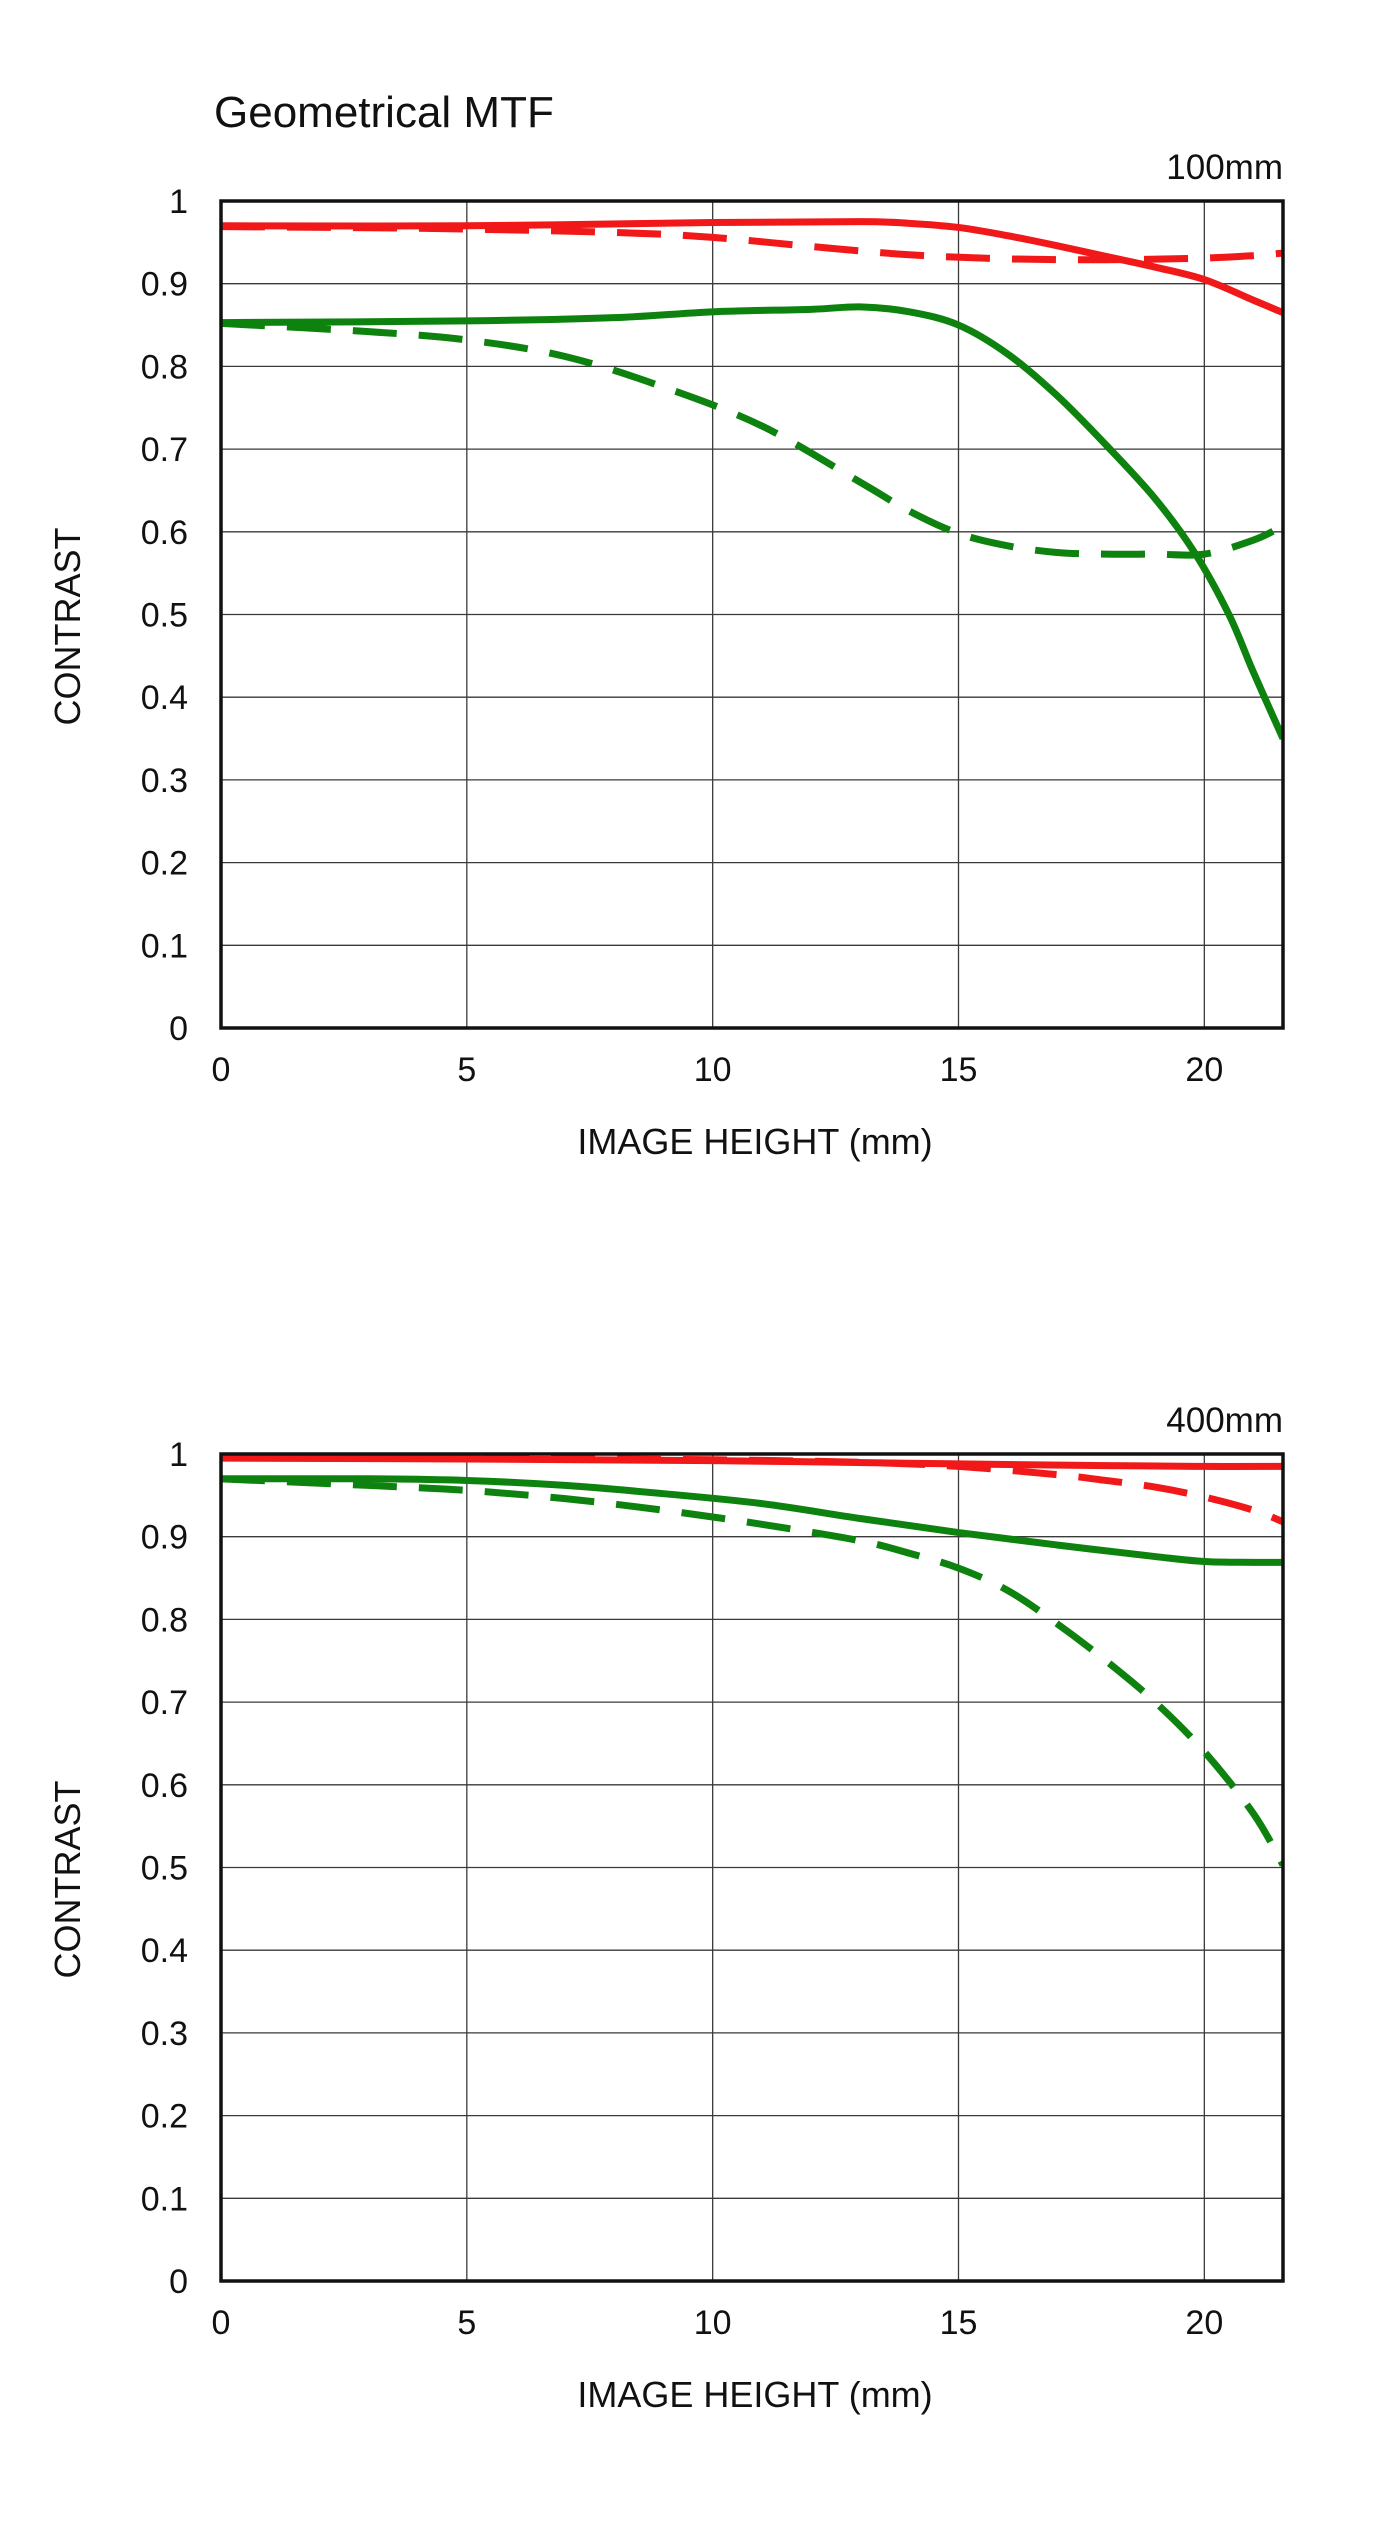  What do you see at coordinates (466, 2323) in the screenshot?
I see `chart-400mm-x-tick-label: 5` at bounding box center [466, 2323].